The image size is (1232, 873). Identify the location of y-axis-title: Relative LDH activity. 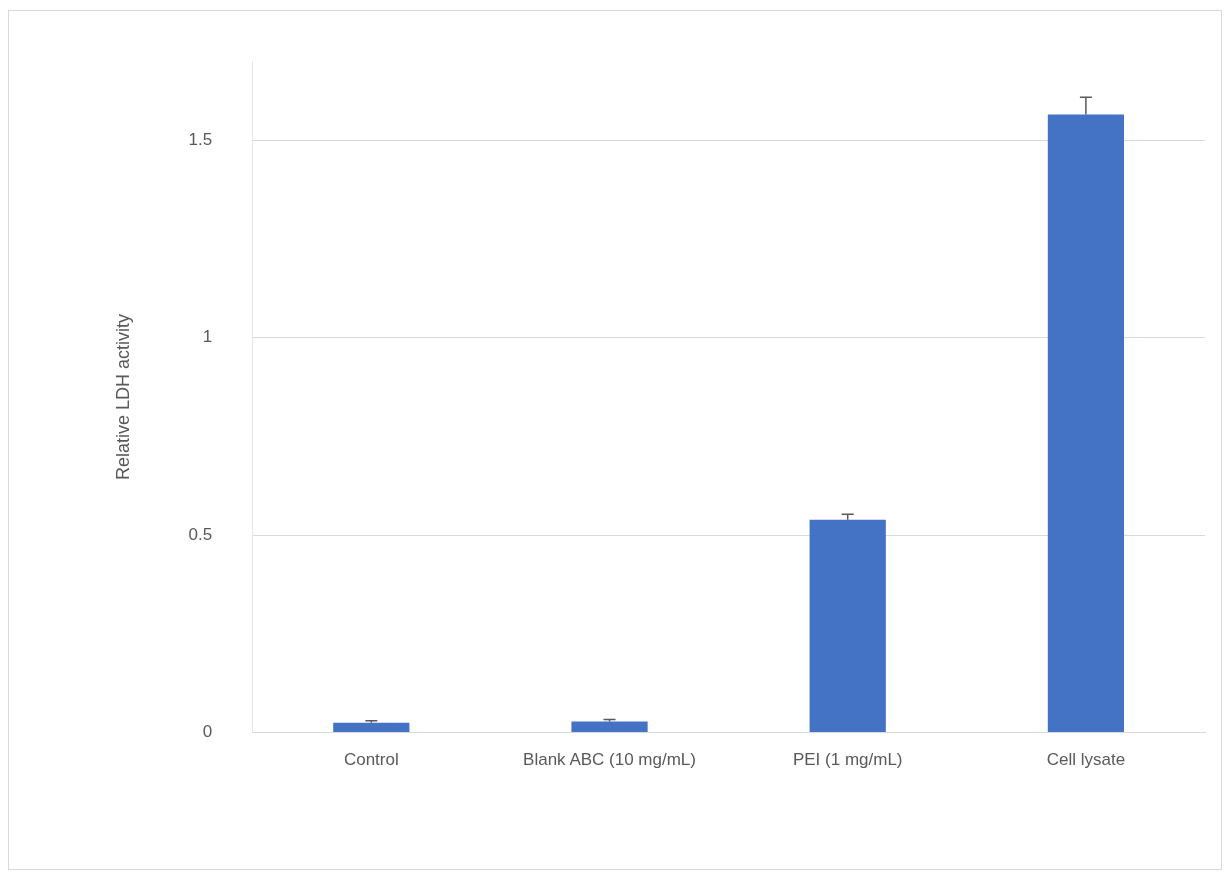
(122, 396).